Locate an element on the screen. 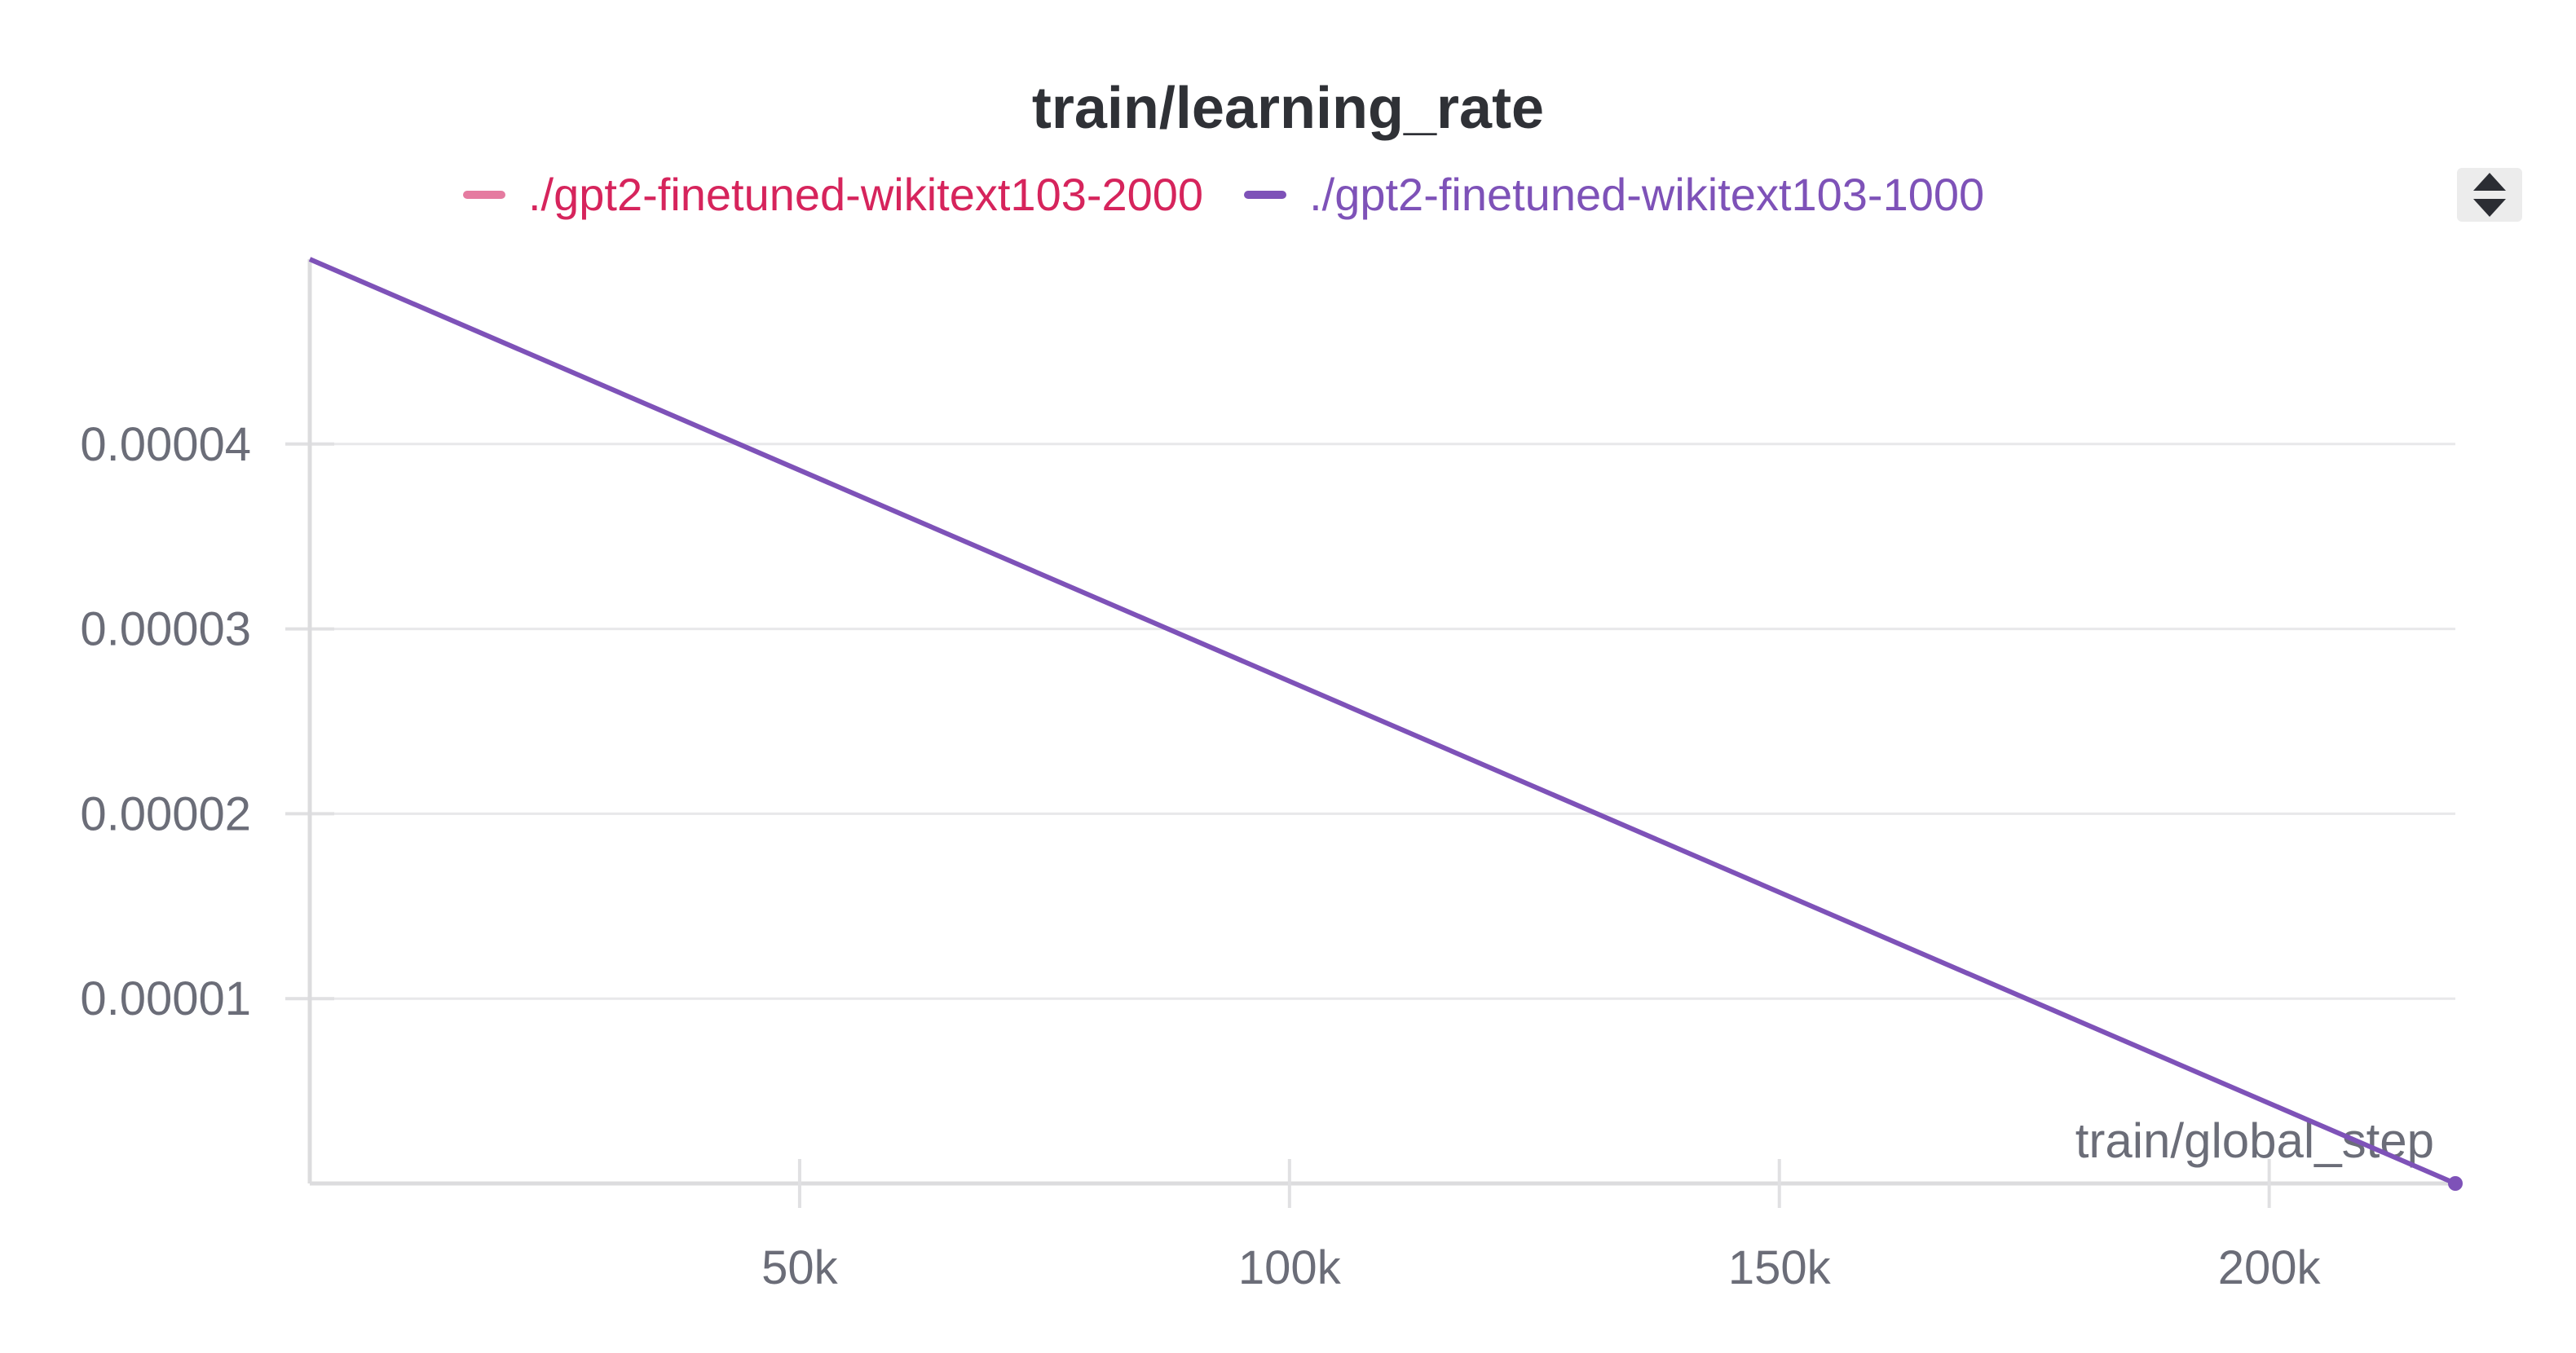 The height and width of the screenshot is (1353, 2576). legend-swatch-2000 is located at coordinates (484, 194).